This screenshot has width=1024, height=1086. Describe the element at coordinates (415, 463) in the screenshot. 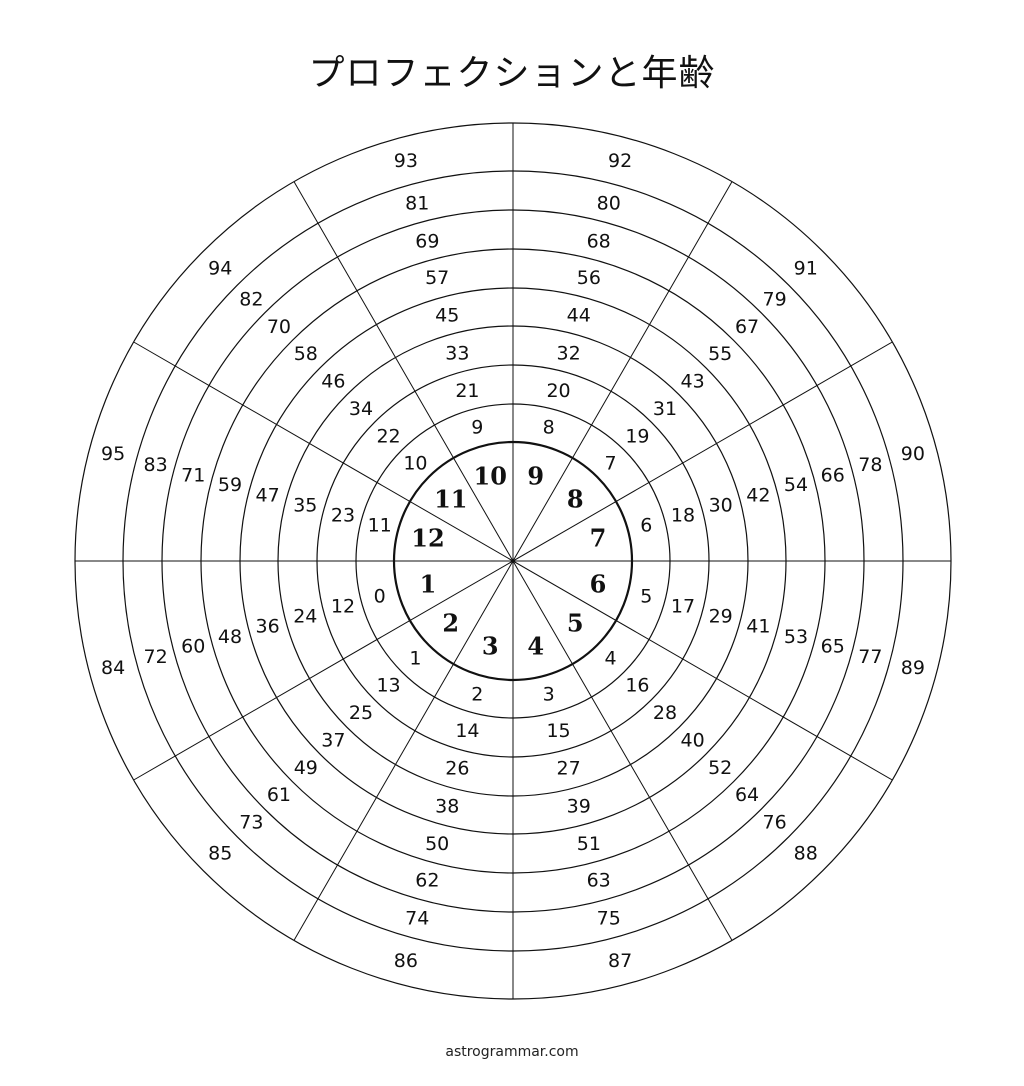

I see `age-label: 10` at that location.